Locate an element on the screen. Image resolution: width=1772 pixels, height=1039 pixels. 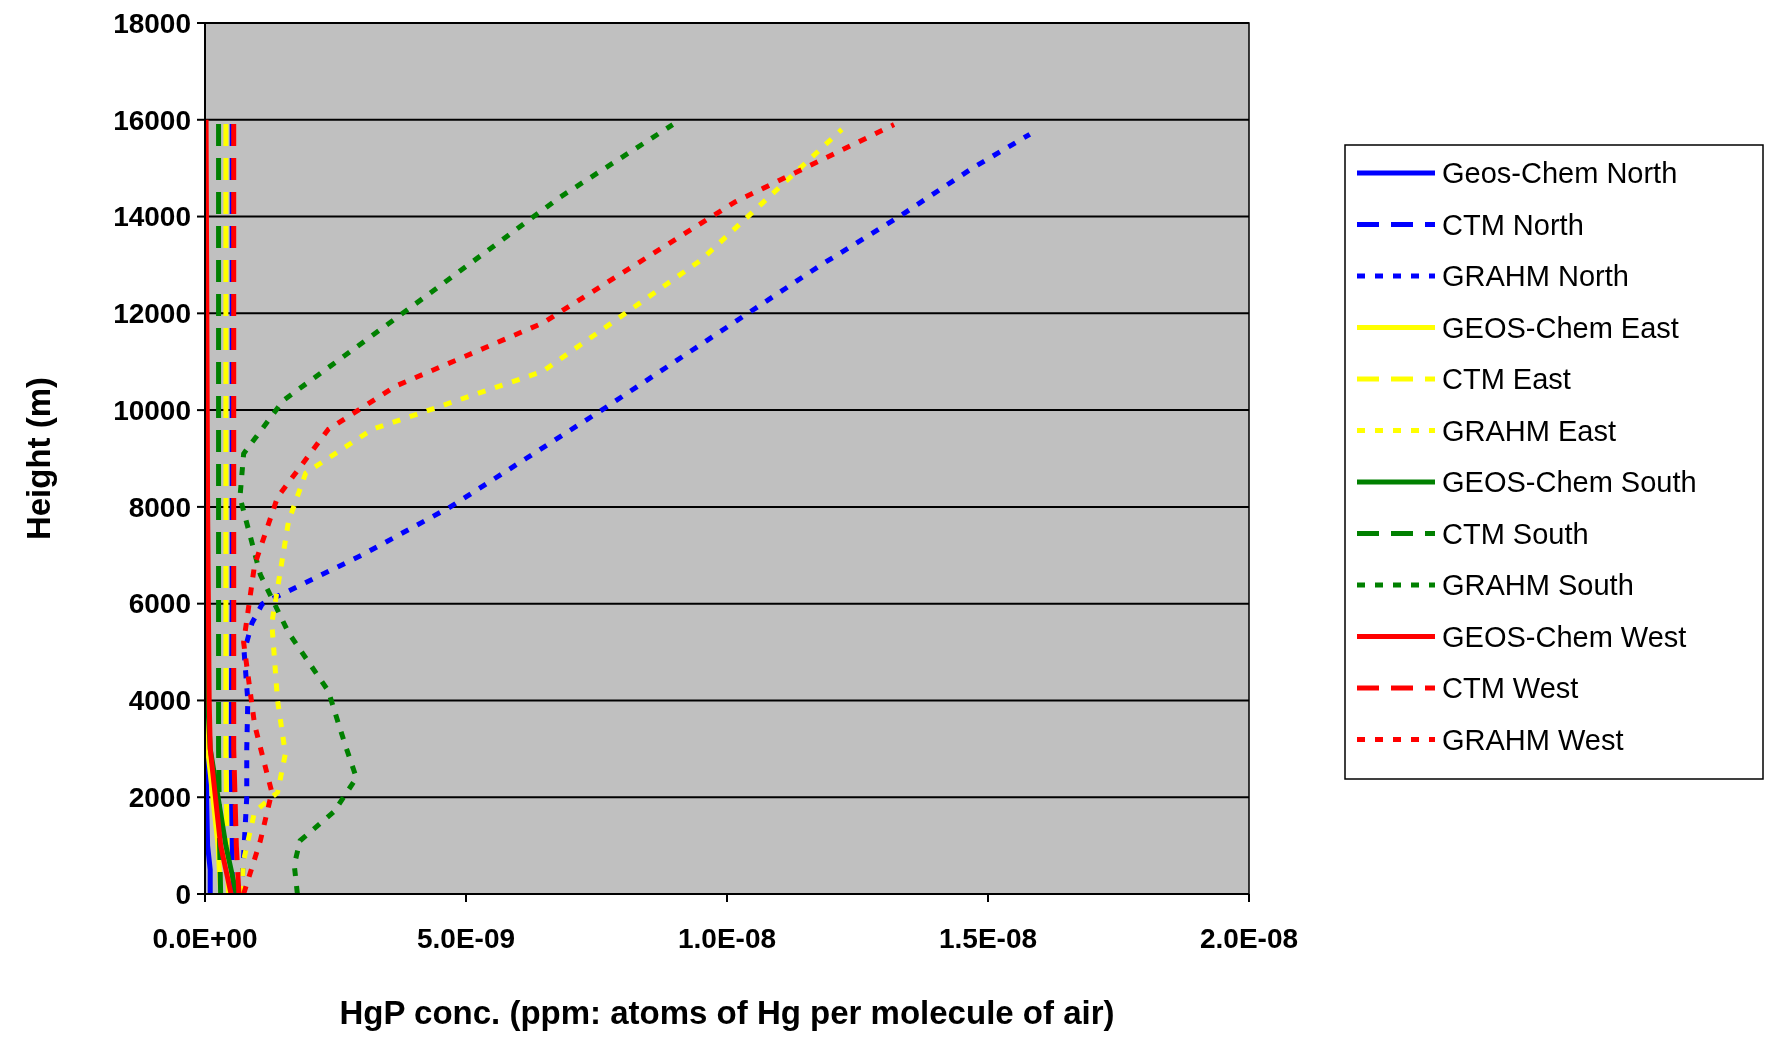
legend-label: CTM West is located at coordinates (1510, 688).